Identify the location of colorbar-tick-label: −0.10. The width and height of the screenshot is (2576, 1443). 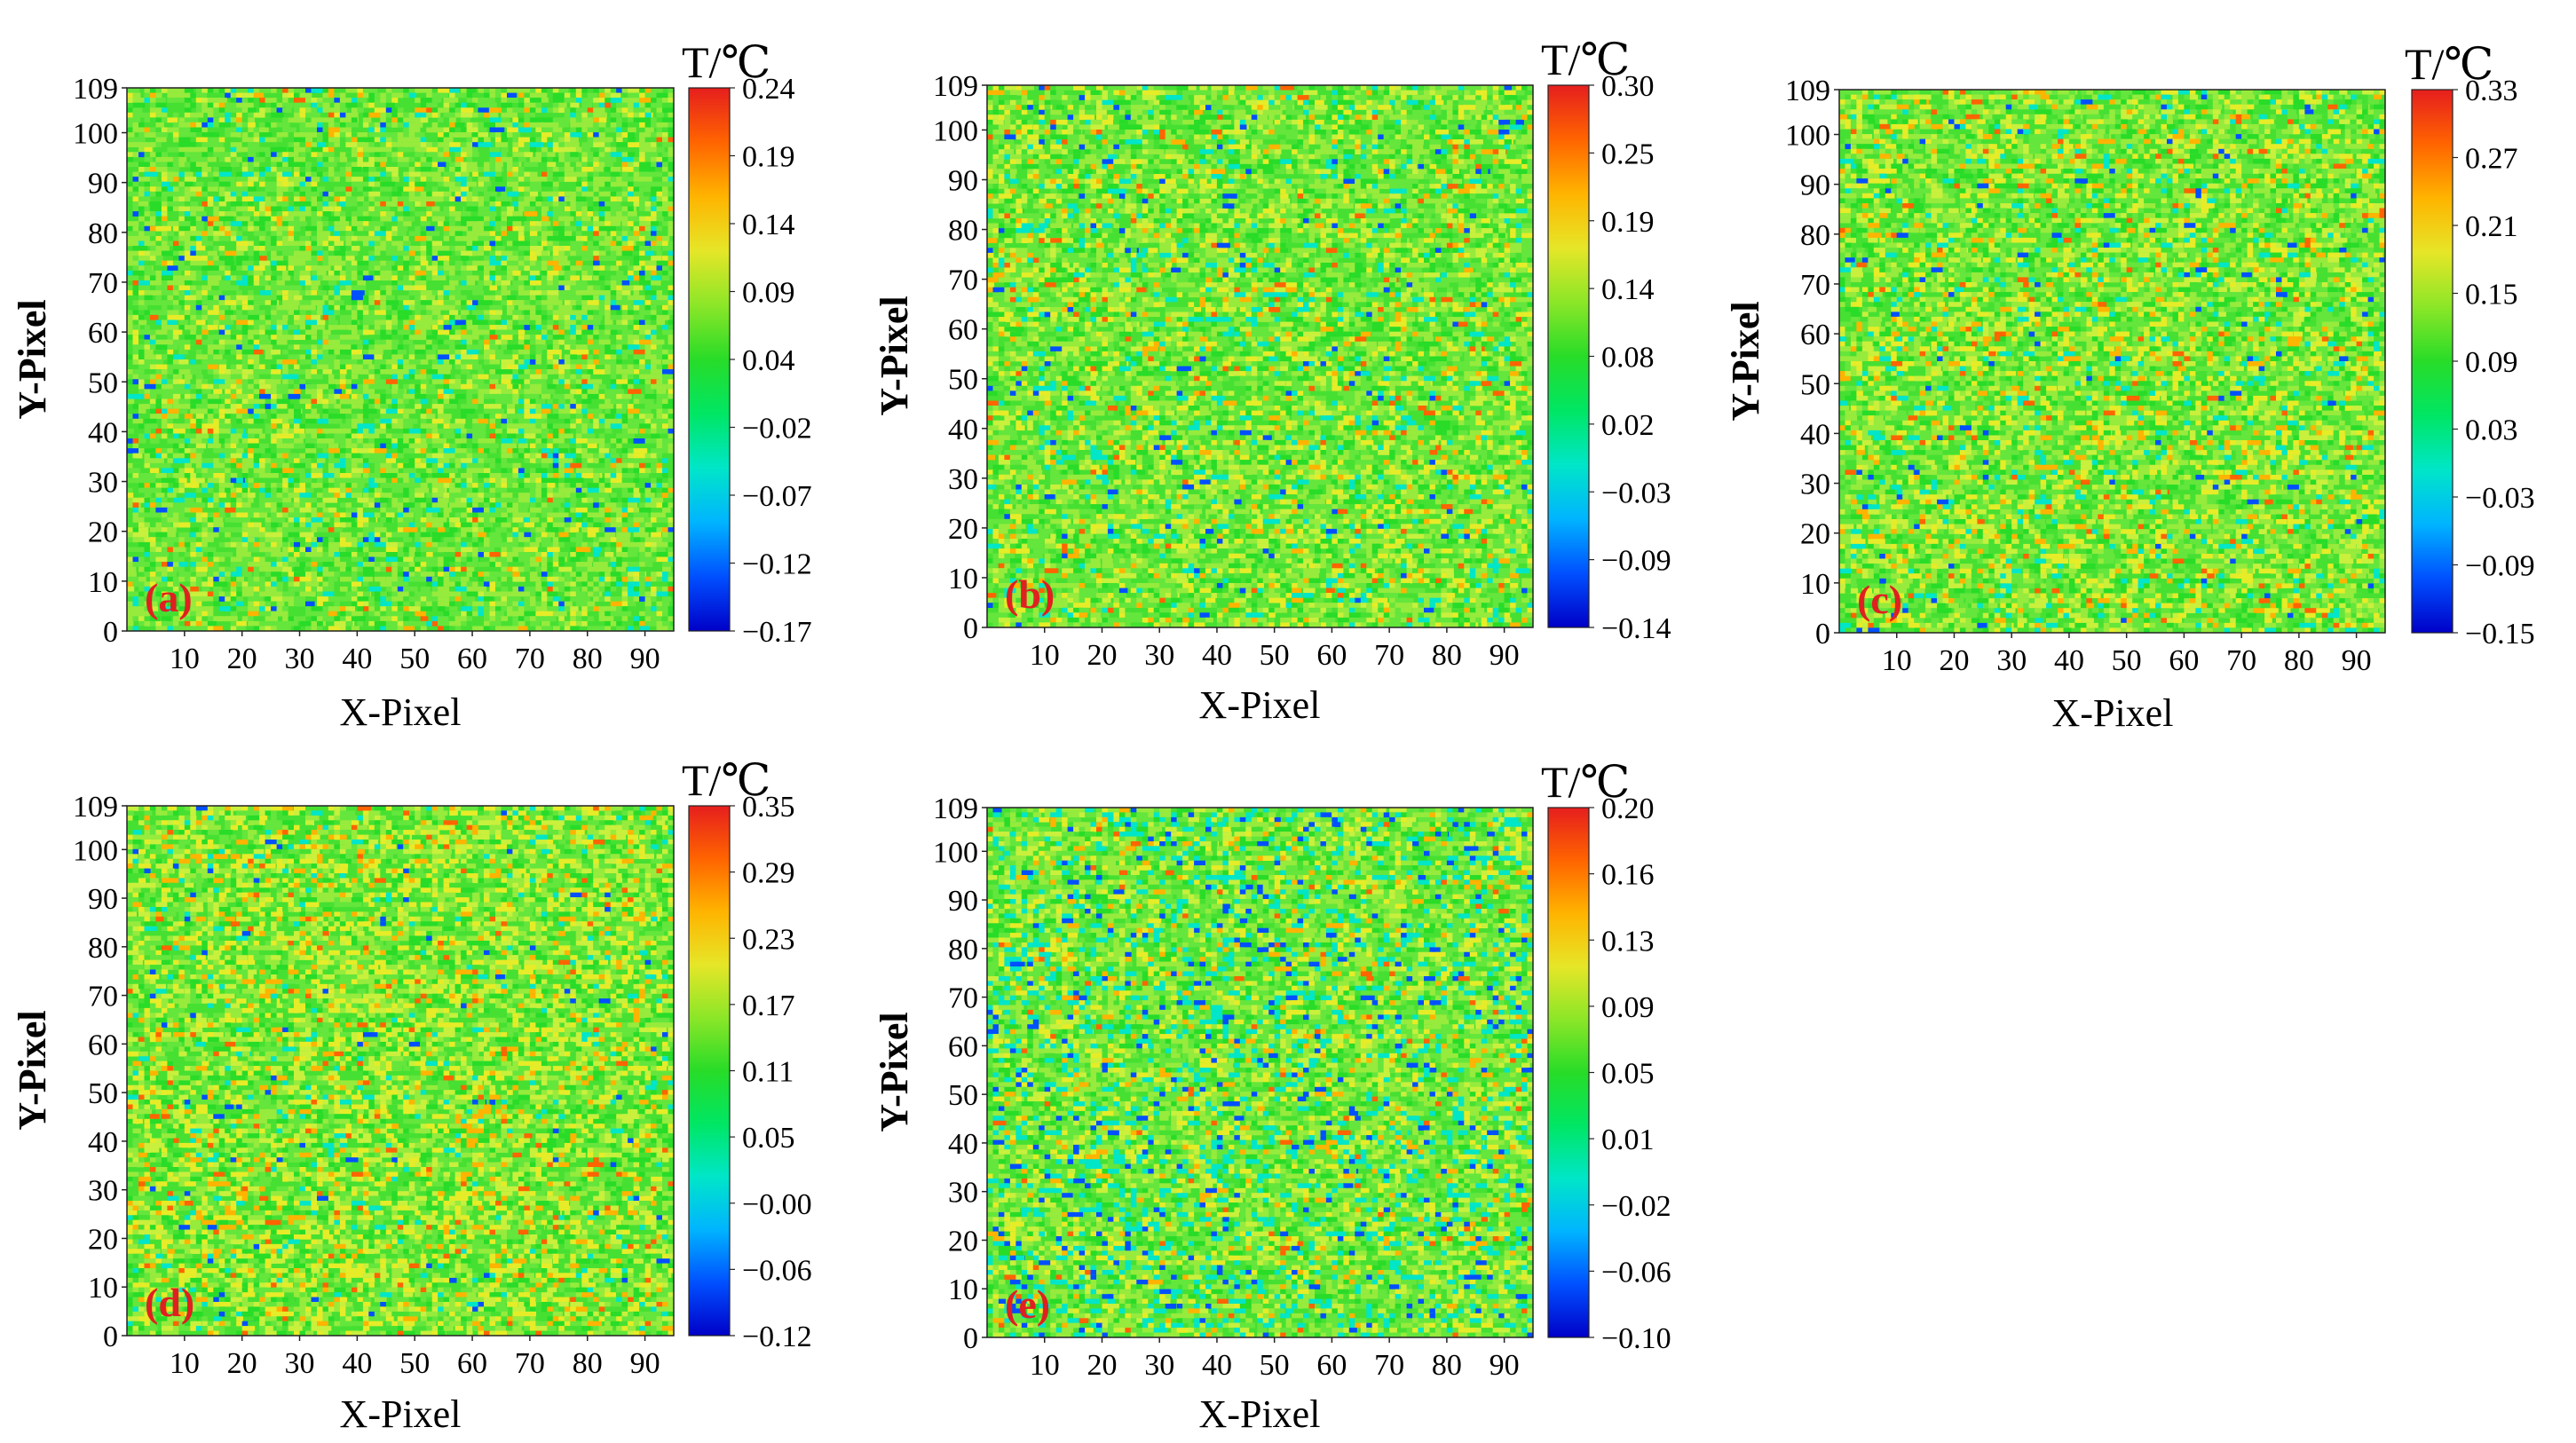
(1636, 1338).